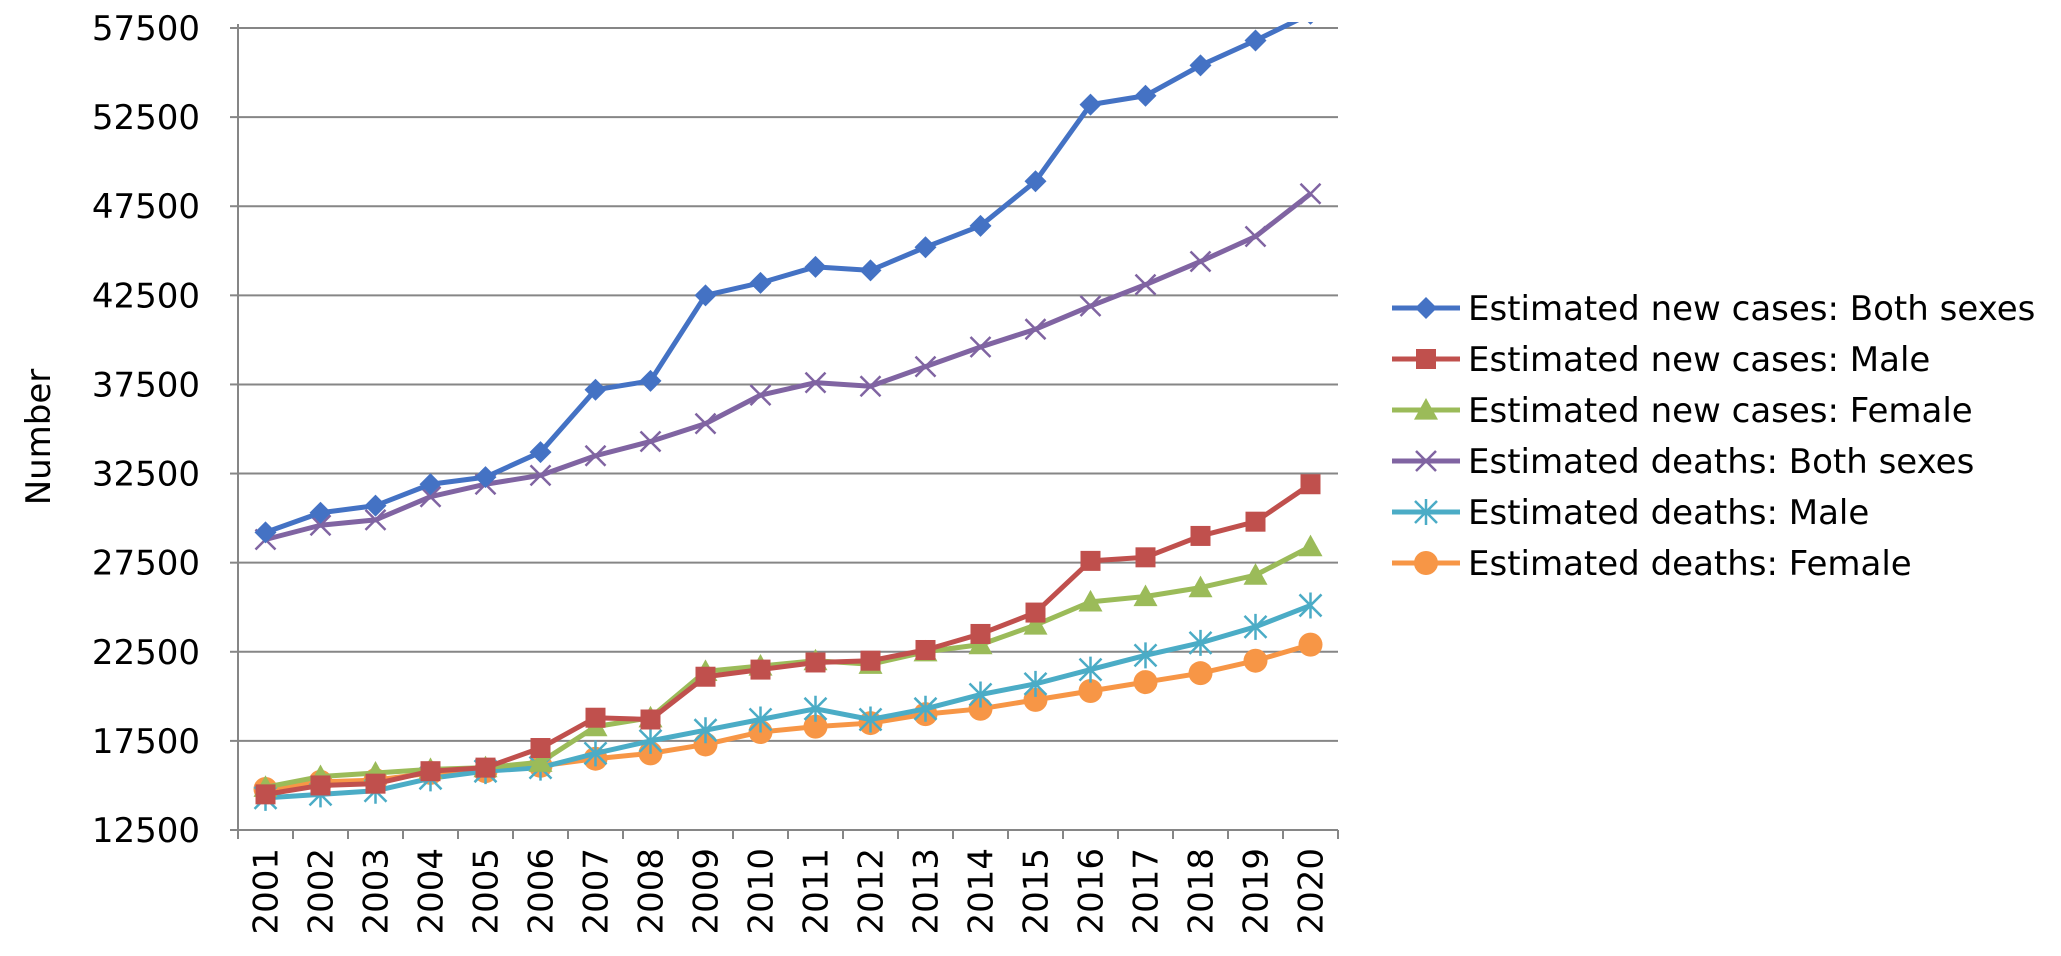  What do you see at coordinates (1648, 309) in the screenshot?
I see `legend-label-prefix: Estimated new cases` at bounding box center [1648, 309].